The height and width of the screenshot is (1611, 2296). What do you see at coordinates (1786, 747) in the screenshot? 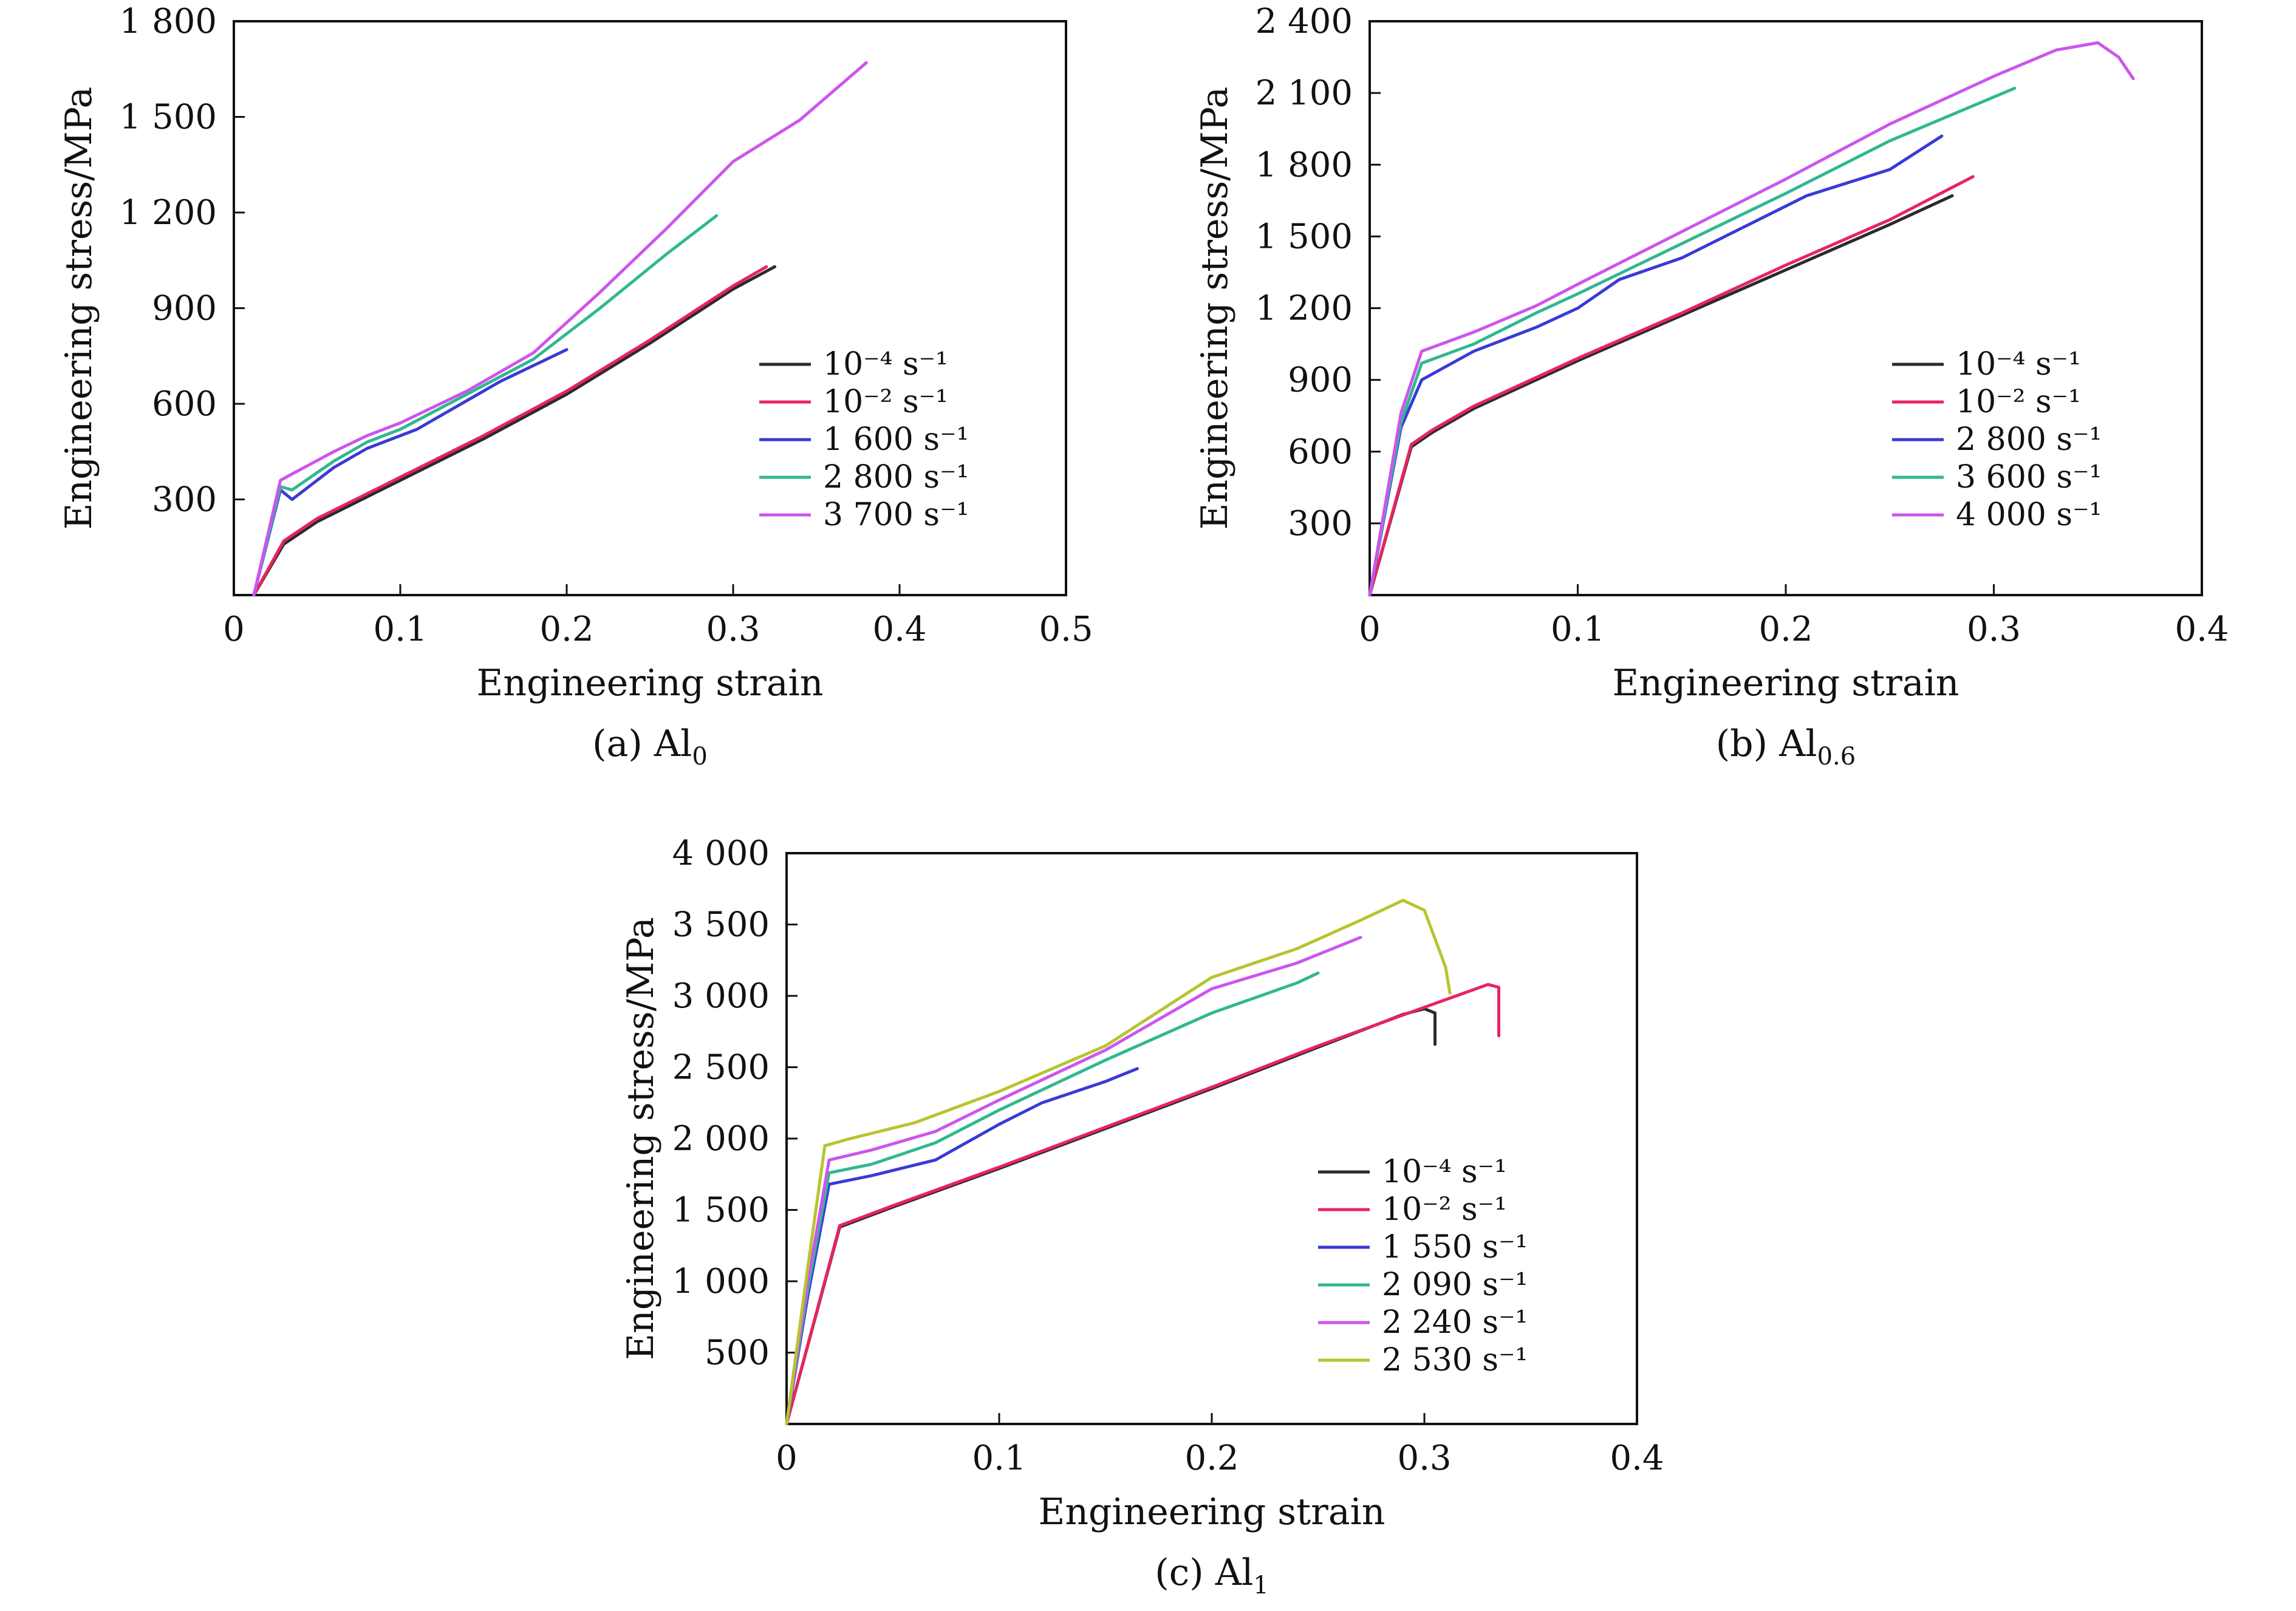
I see `subfigure-caption: (b) Al0.6` at bounding box center [1786, 747].